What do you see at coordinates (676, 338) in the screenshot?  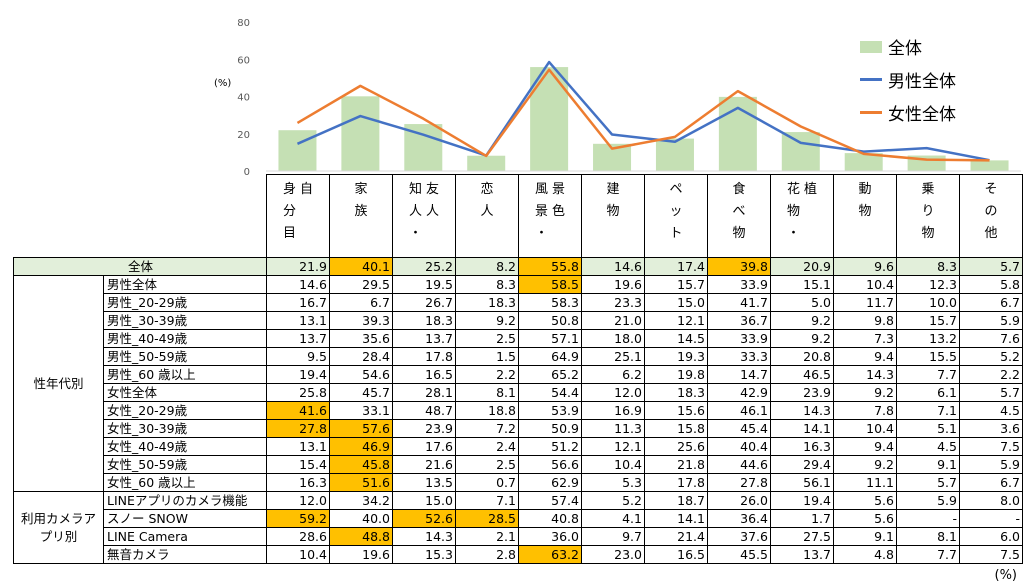 I see `value-cell: 14.5` at bounding box center [676, 338].